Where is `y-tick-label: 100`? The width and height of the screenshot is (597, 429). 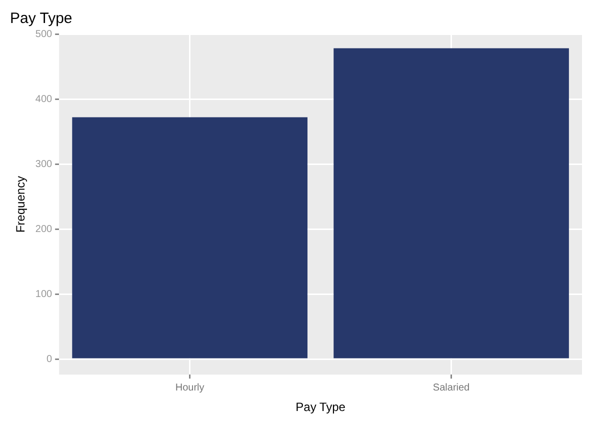 y-tick-label: 100 is located at coordinates (44, 294).